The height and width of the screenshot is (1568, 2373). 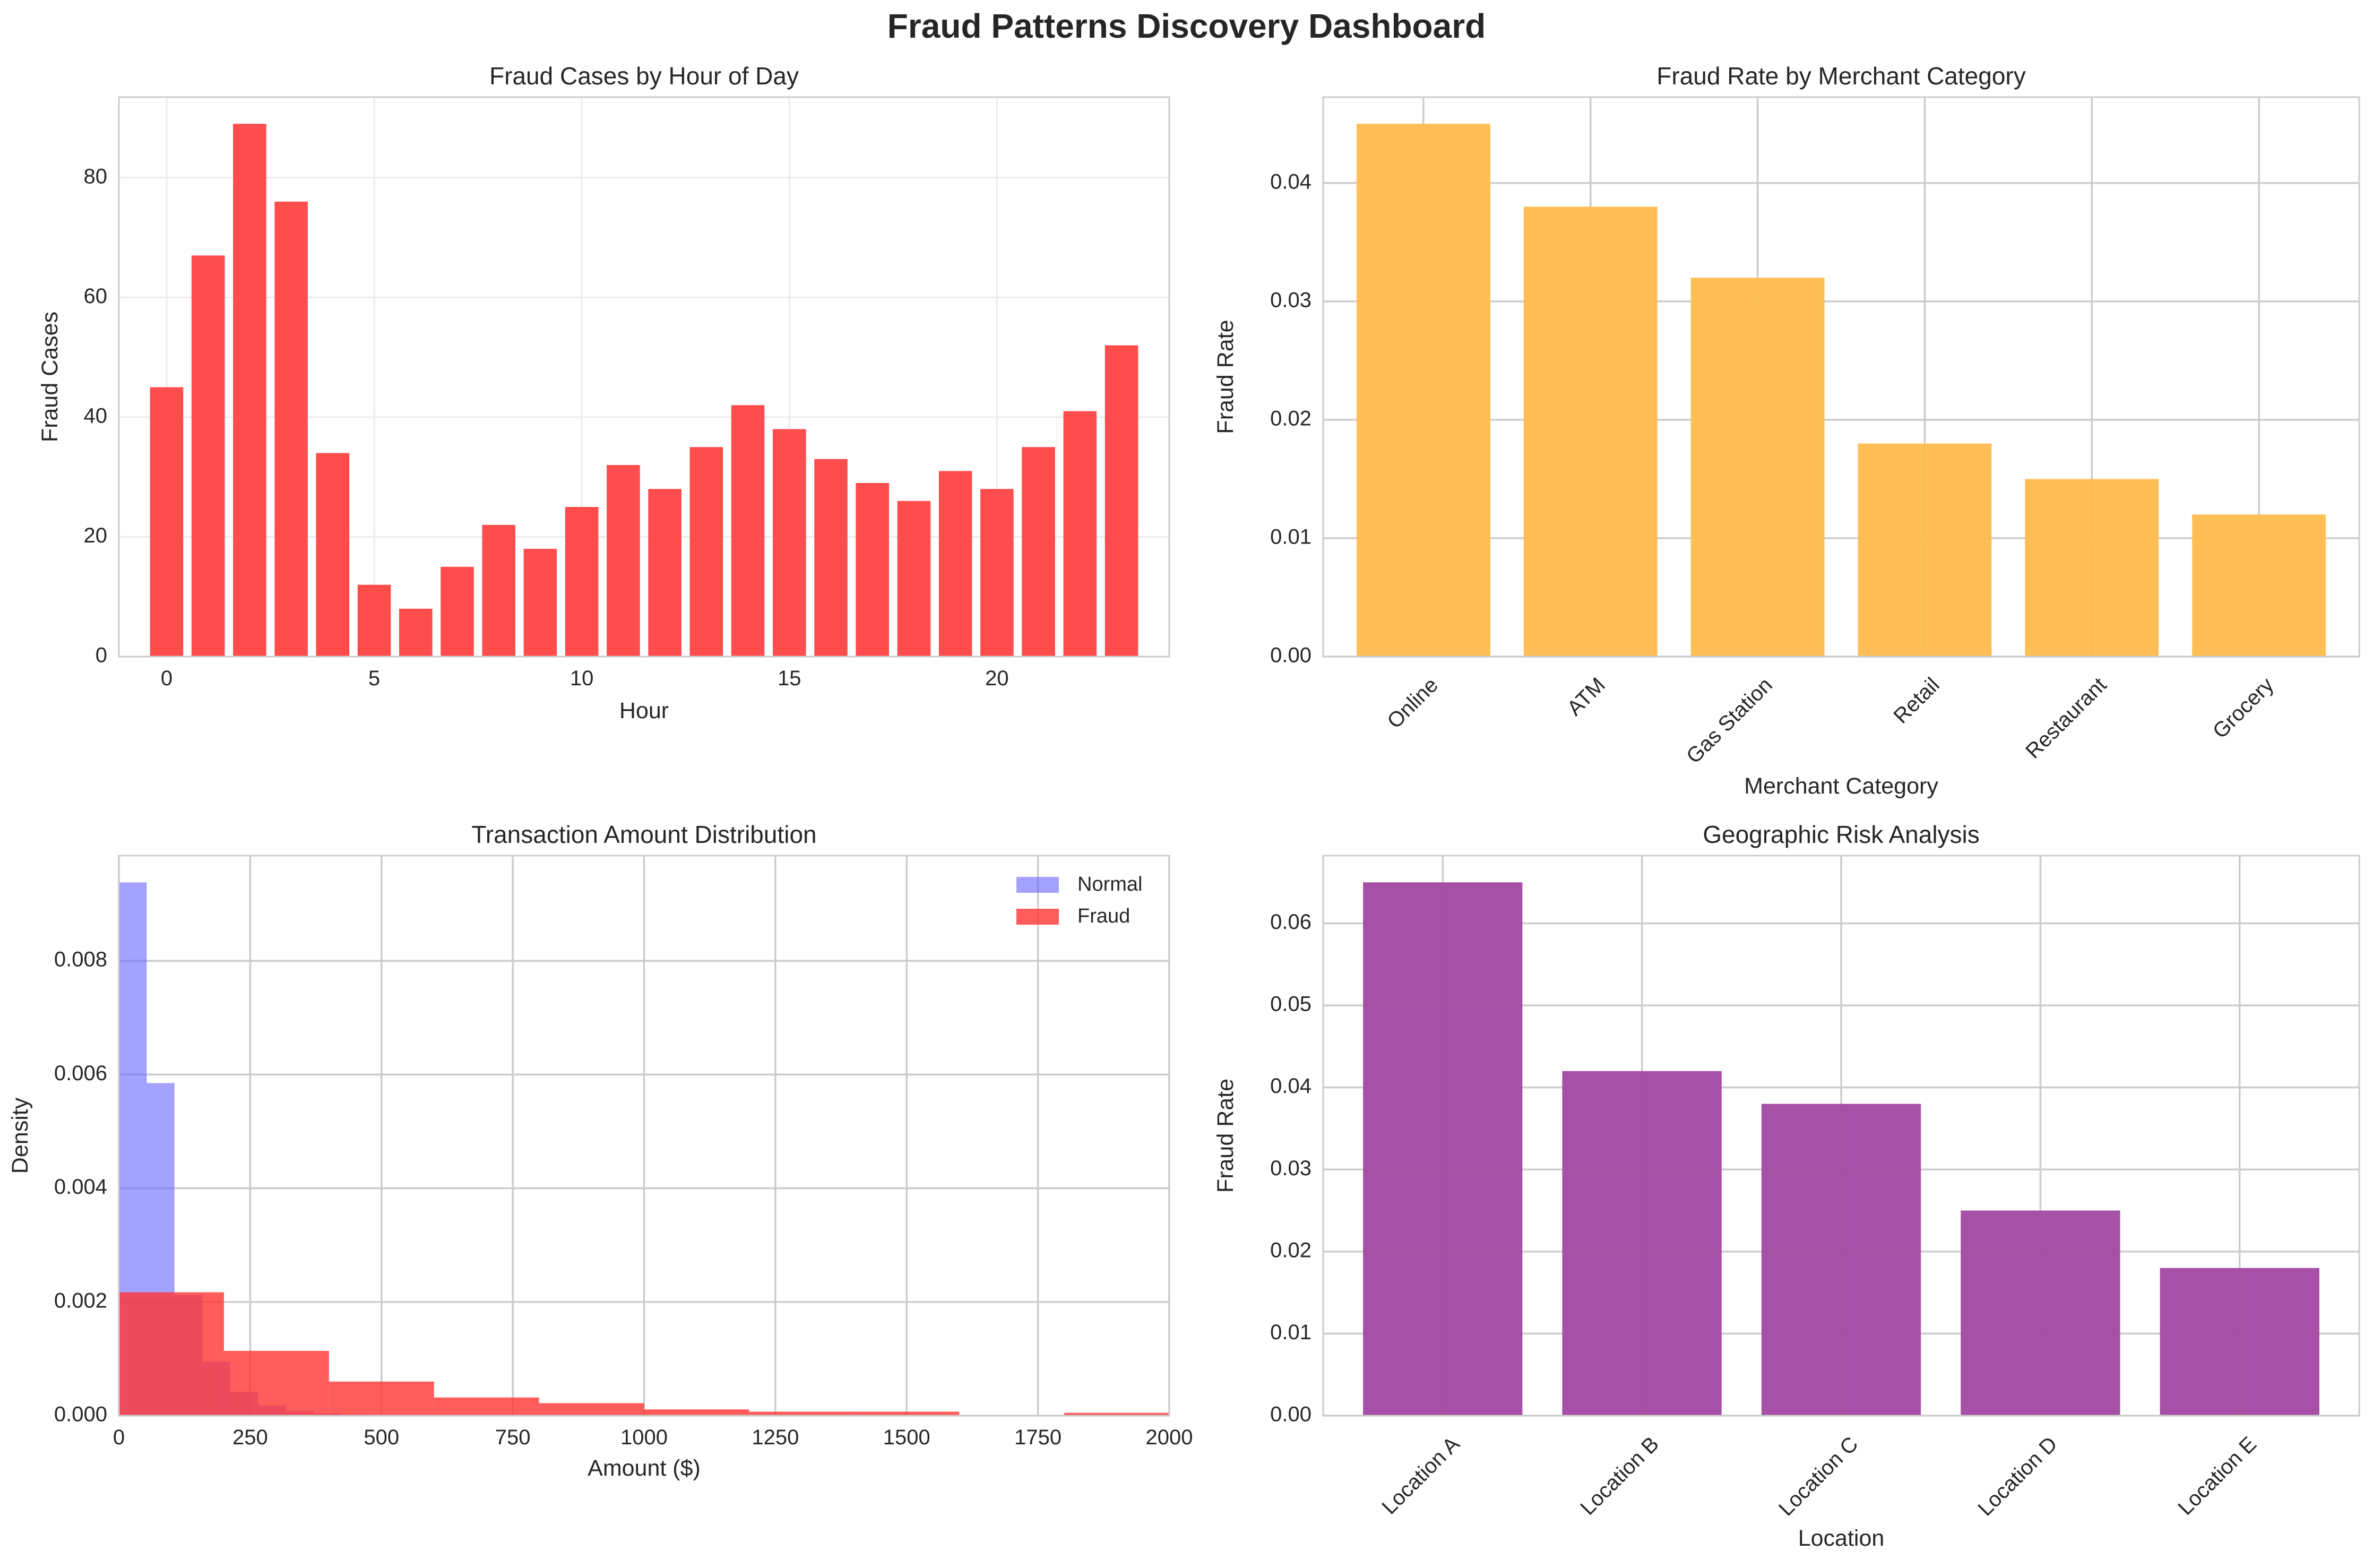 What do you see at coordinates (1290, 1086) in the screenshot?
I see `location-chart-ytick-label: 0.04` at bounding box center [1290, 1086].